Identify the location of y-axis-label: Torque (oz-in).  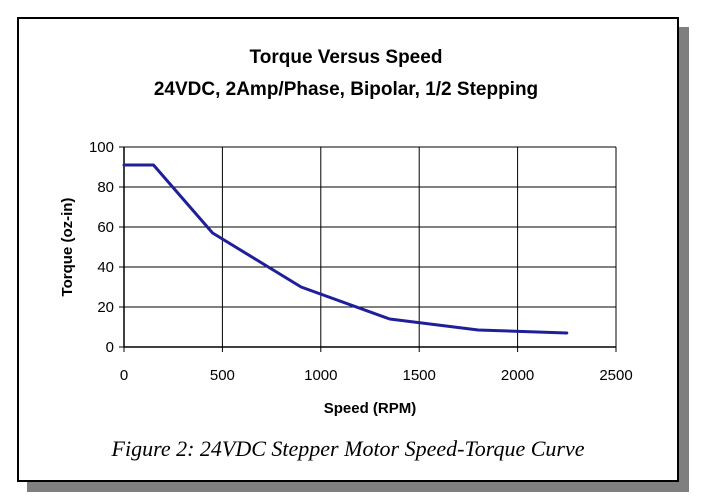
(67, 247).